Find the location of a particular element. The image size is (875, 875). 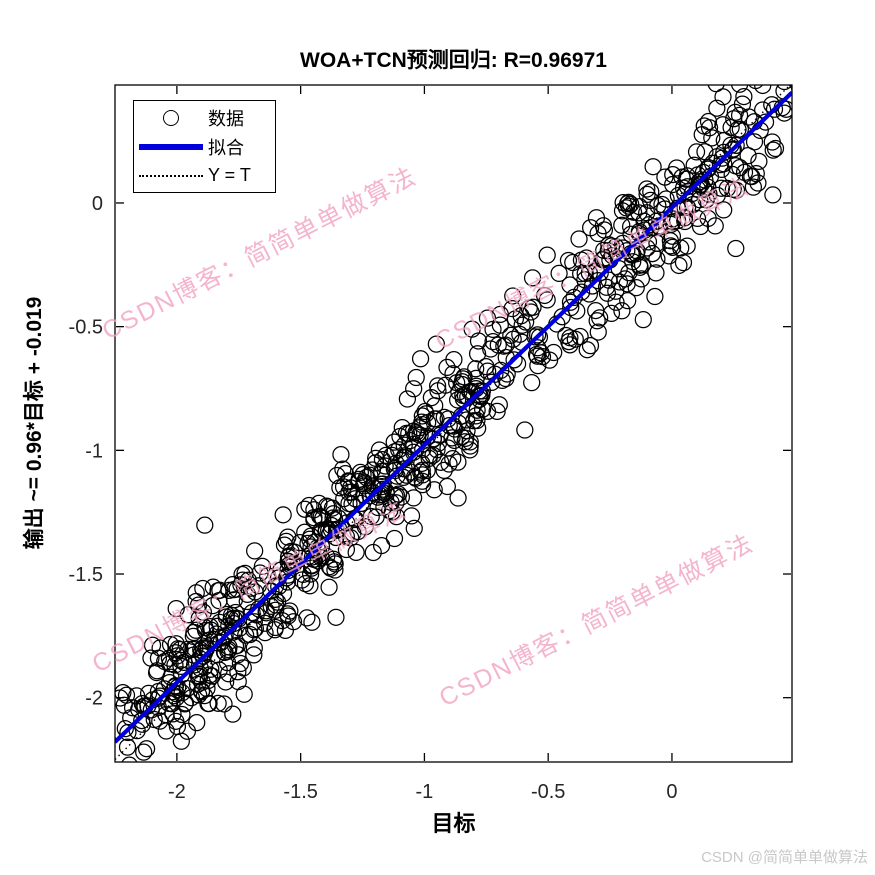

legend-entry-fit: 拟合 is located at coordinates (204, 146).